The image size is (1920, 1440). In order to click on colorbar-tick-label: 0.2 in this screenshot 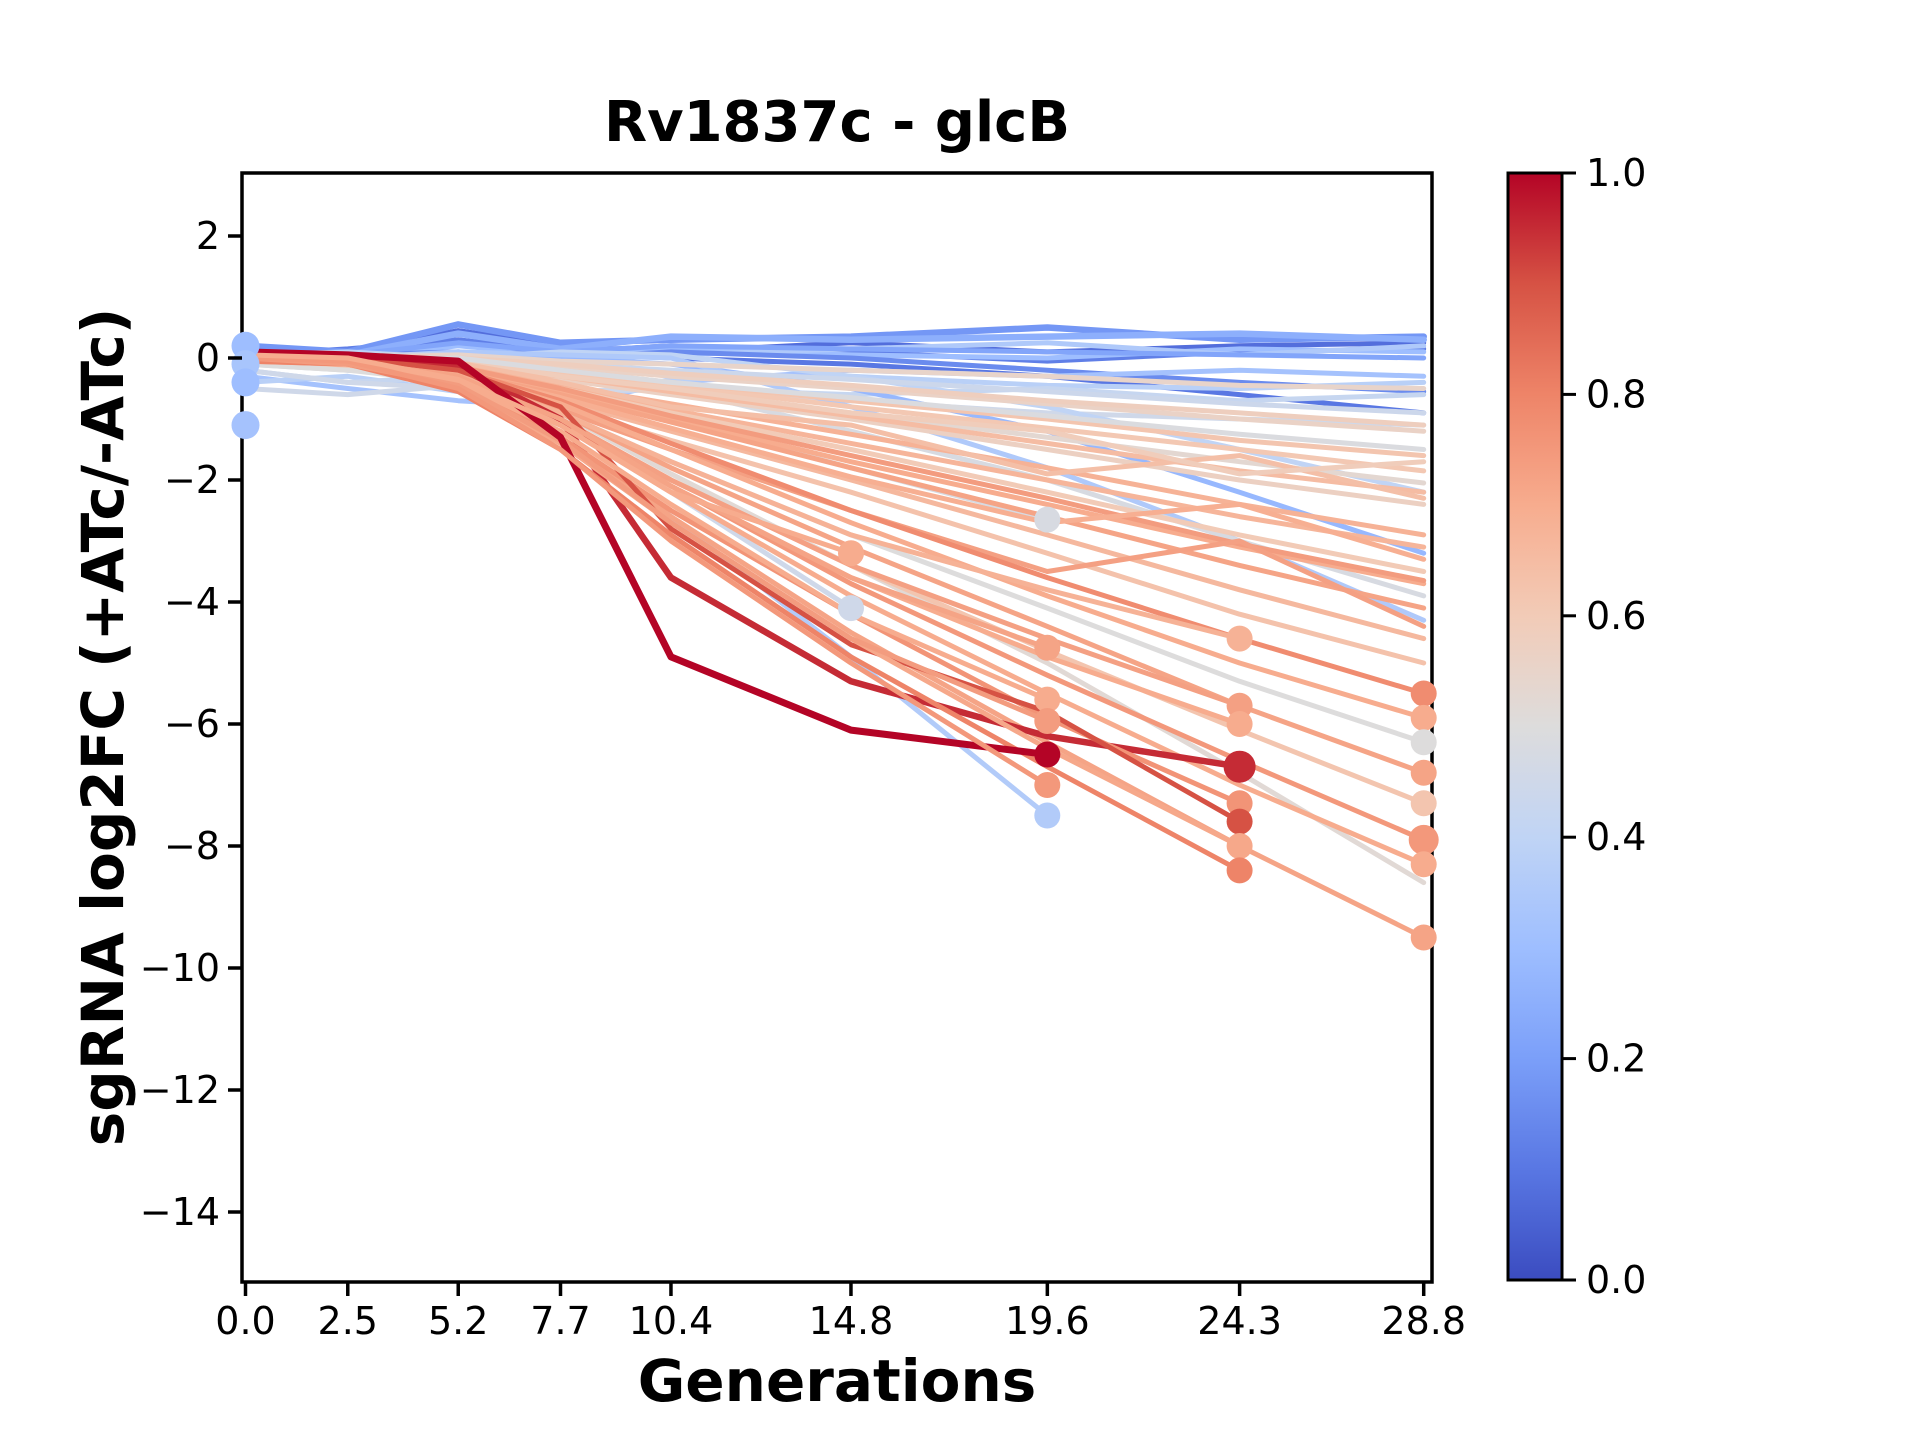, I will do `click(1616, 1059)`.